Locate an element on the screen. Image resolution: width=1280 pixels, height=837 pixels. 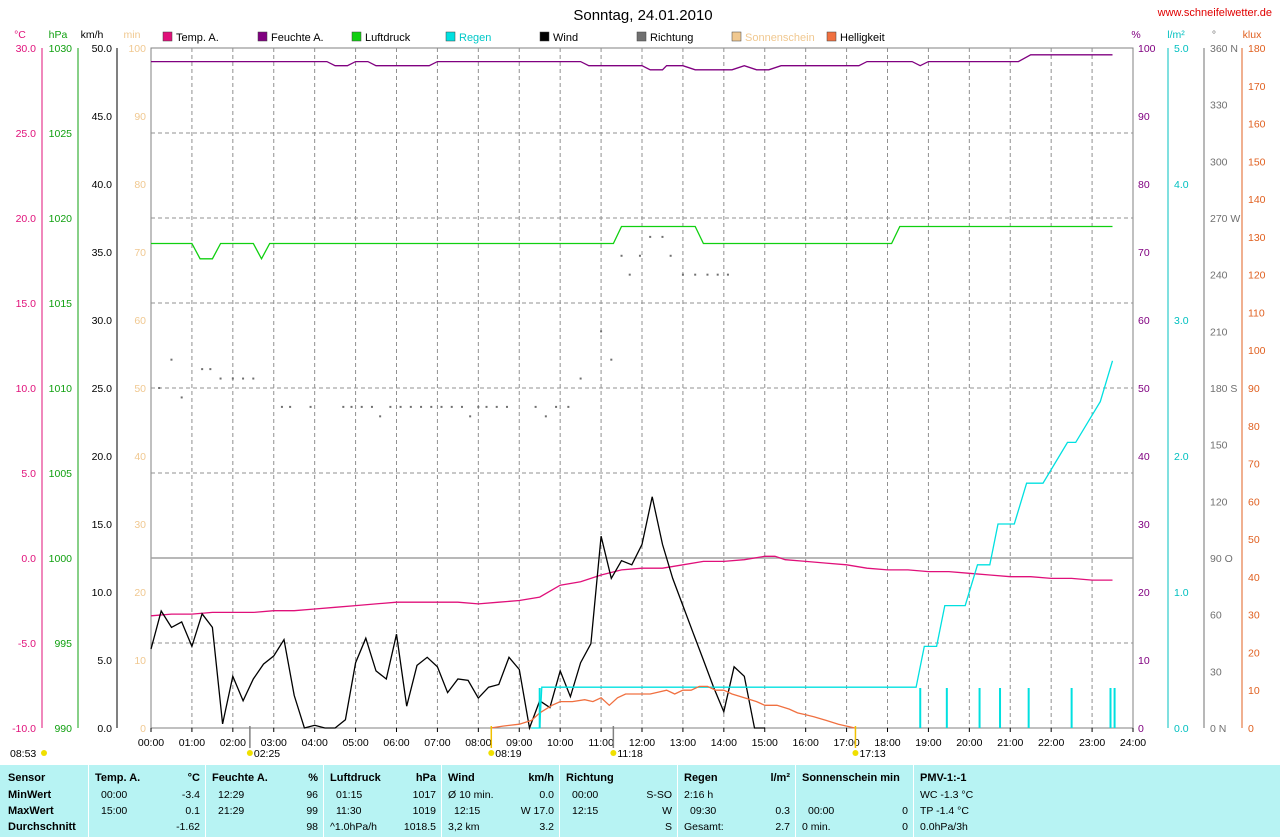
brightness-axis-tick: 130 is located at coordinates (1257, 238).